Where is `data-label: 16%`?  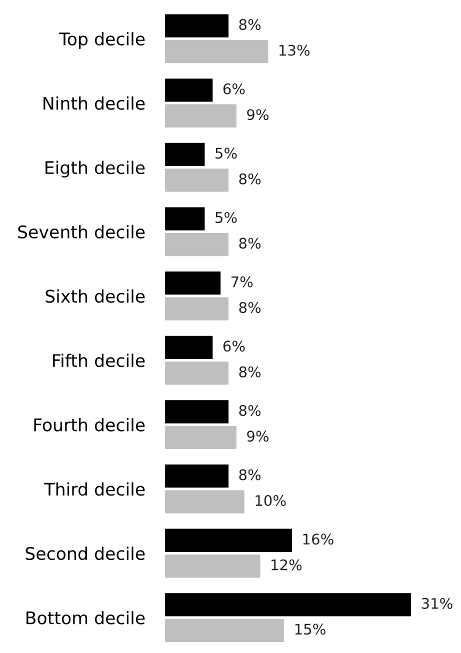
data-label: 16% is located at coordinates (318, 539).